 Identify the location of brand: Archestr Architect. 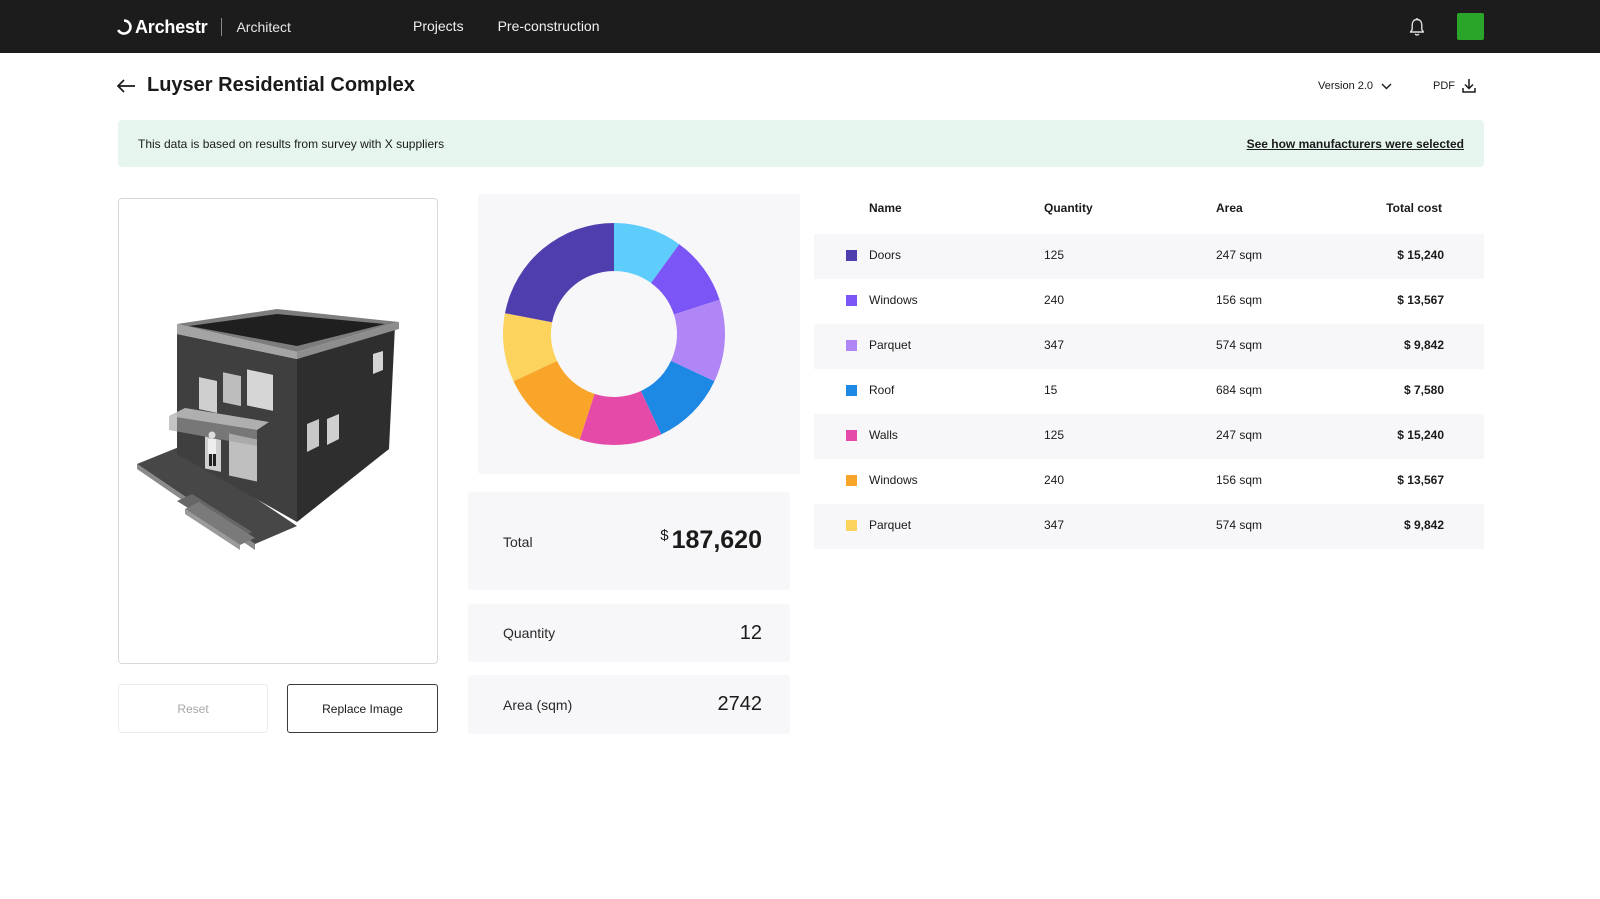
(203, 27).